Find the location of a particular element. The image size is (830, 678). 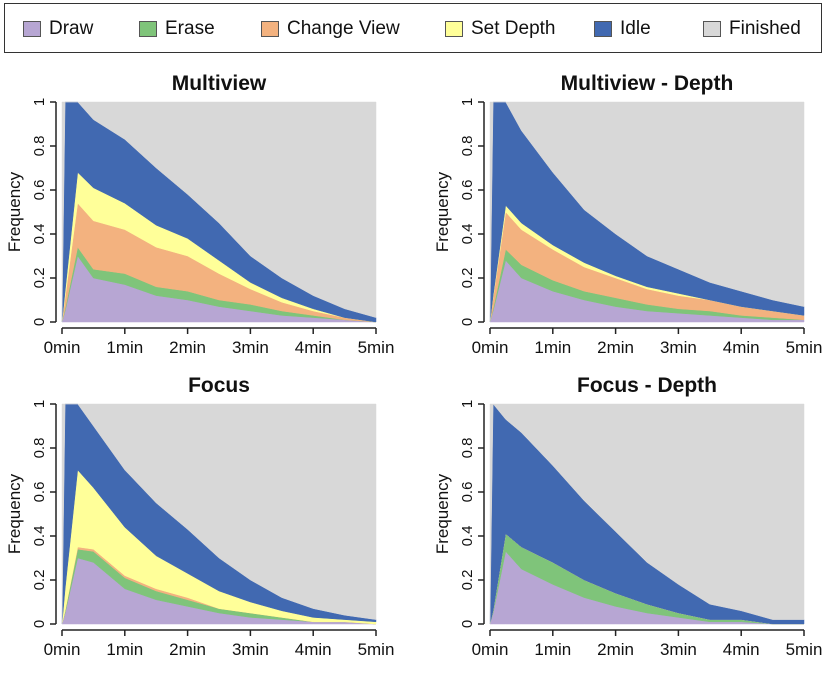

legend-label-idle: Idle is located at coordinates (635, 28).